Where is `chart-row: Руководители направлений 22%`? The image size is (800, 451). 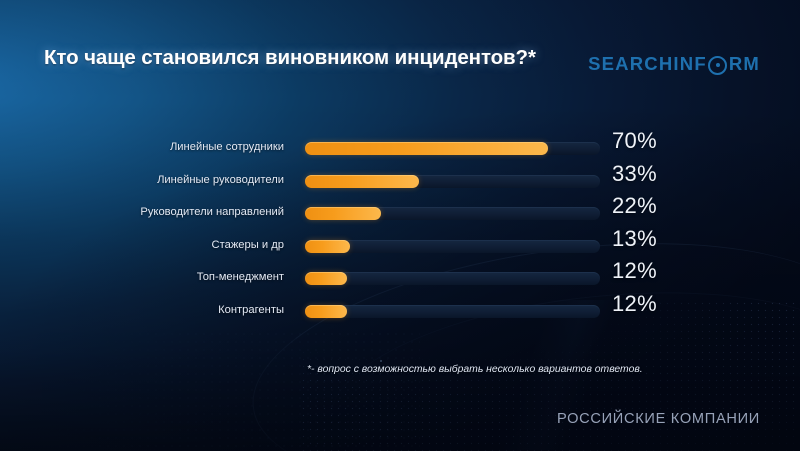
chart-row: Руководители направлений 22% is located at coordinates (400, 211).